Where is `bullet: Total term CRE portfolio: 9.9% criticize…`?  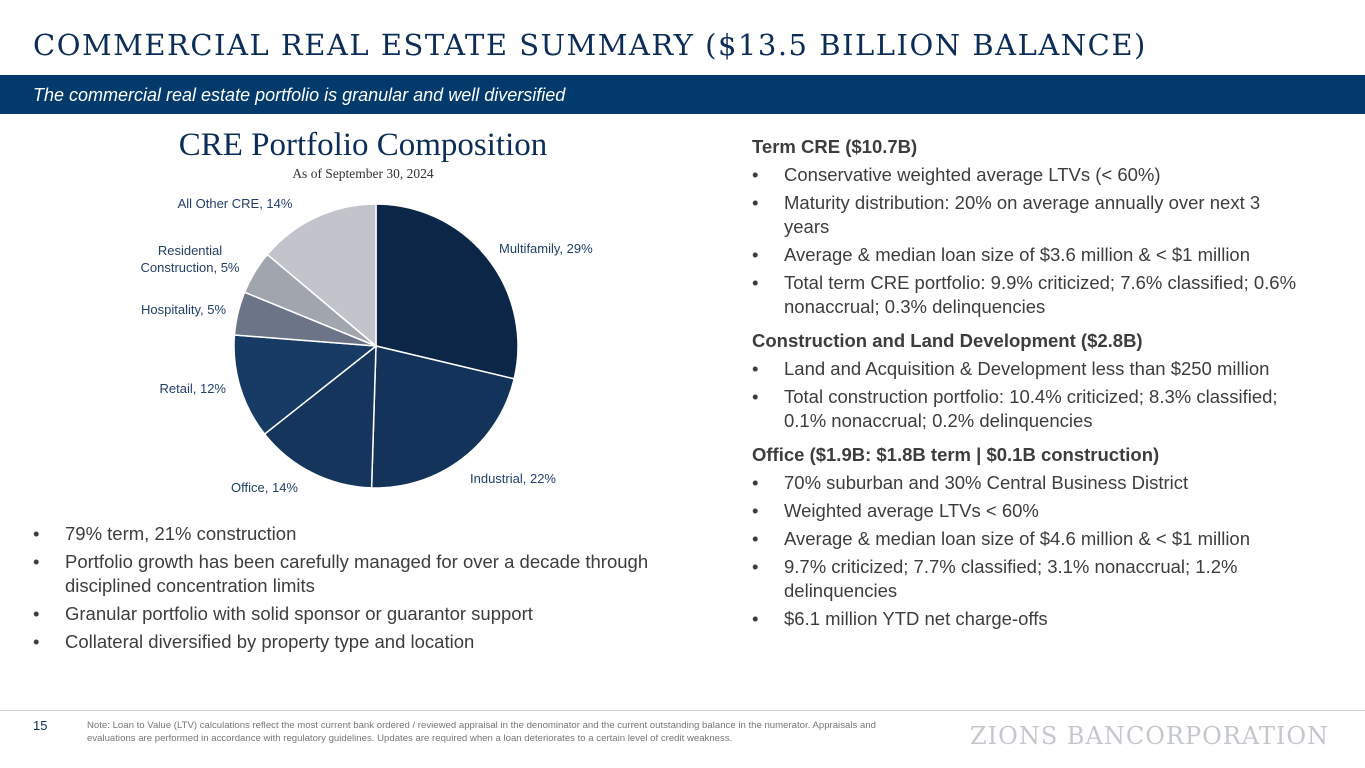 bullet: Total term CRE portfolio: 9.9% criticize… is located at coordinates (1028, 295).